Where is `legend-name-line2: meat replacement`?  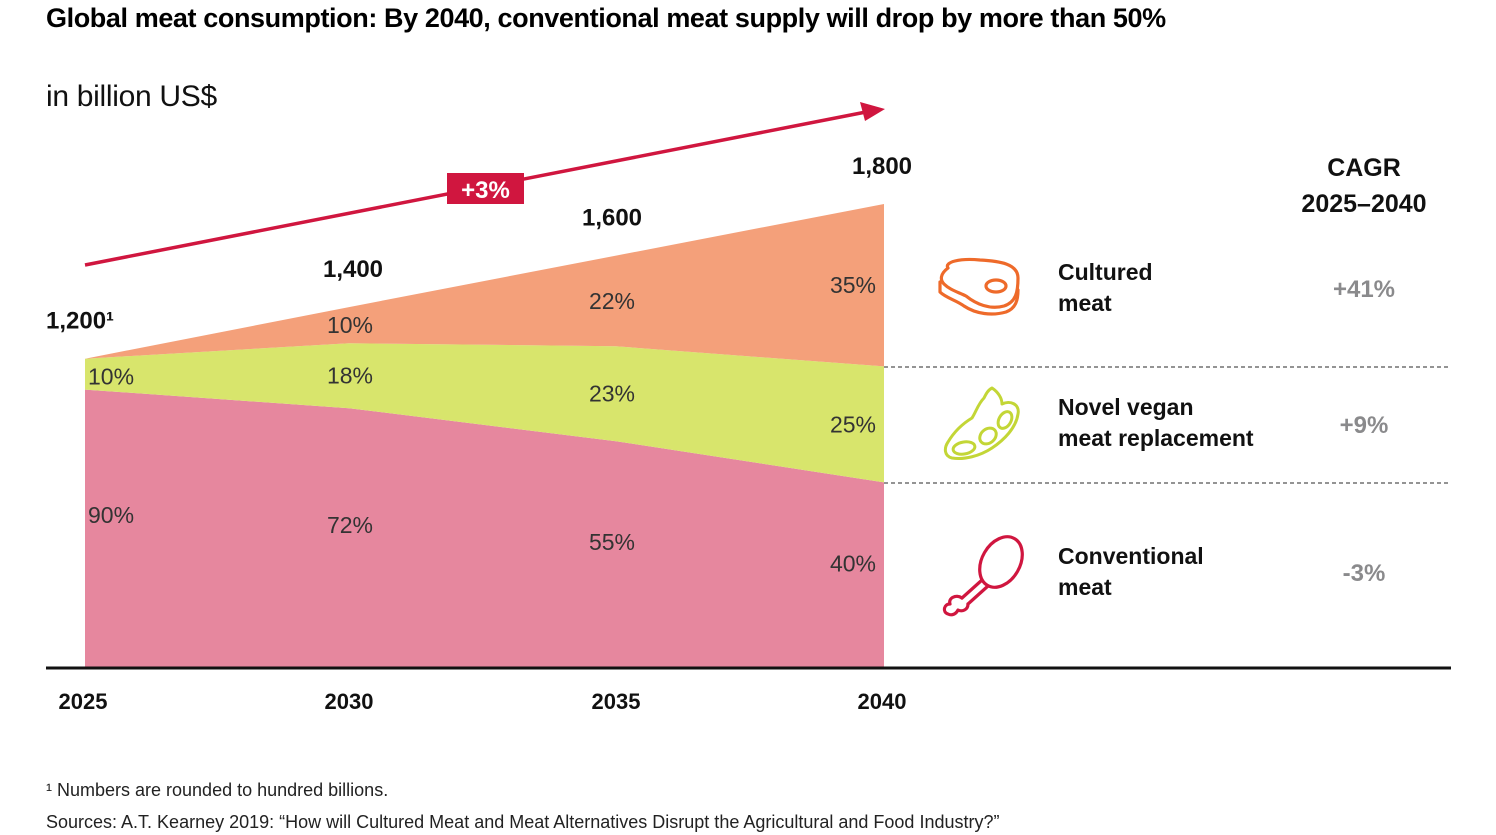
legend-name-line2: meat replacement is located at coordinates (1156, 438).